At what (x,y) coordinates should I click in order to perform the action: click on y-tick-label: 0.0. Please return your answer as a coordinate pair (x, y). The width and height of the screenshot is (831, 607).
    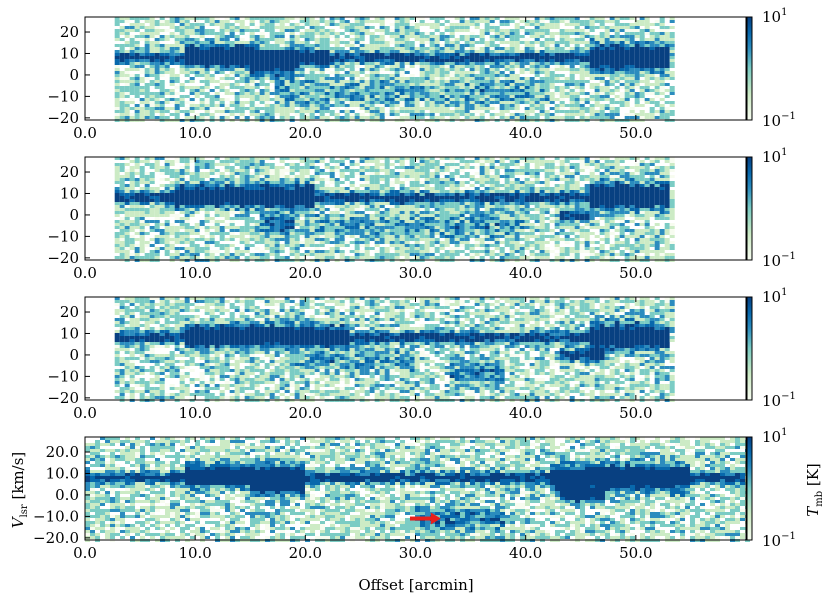
    Looking at the image, I should click on (67, 495).